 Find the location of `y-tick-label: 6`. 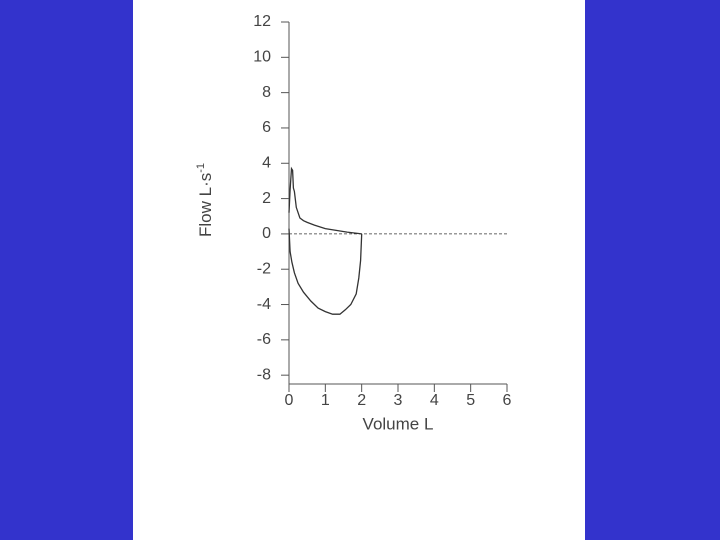

y-tick-label: 6 is located at coordinates (266, 127).